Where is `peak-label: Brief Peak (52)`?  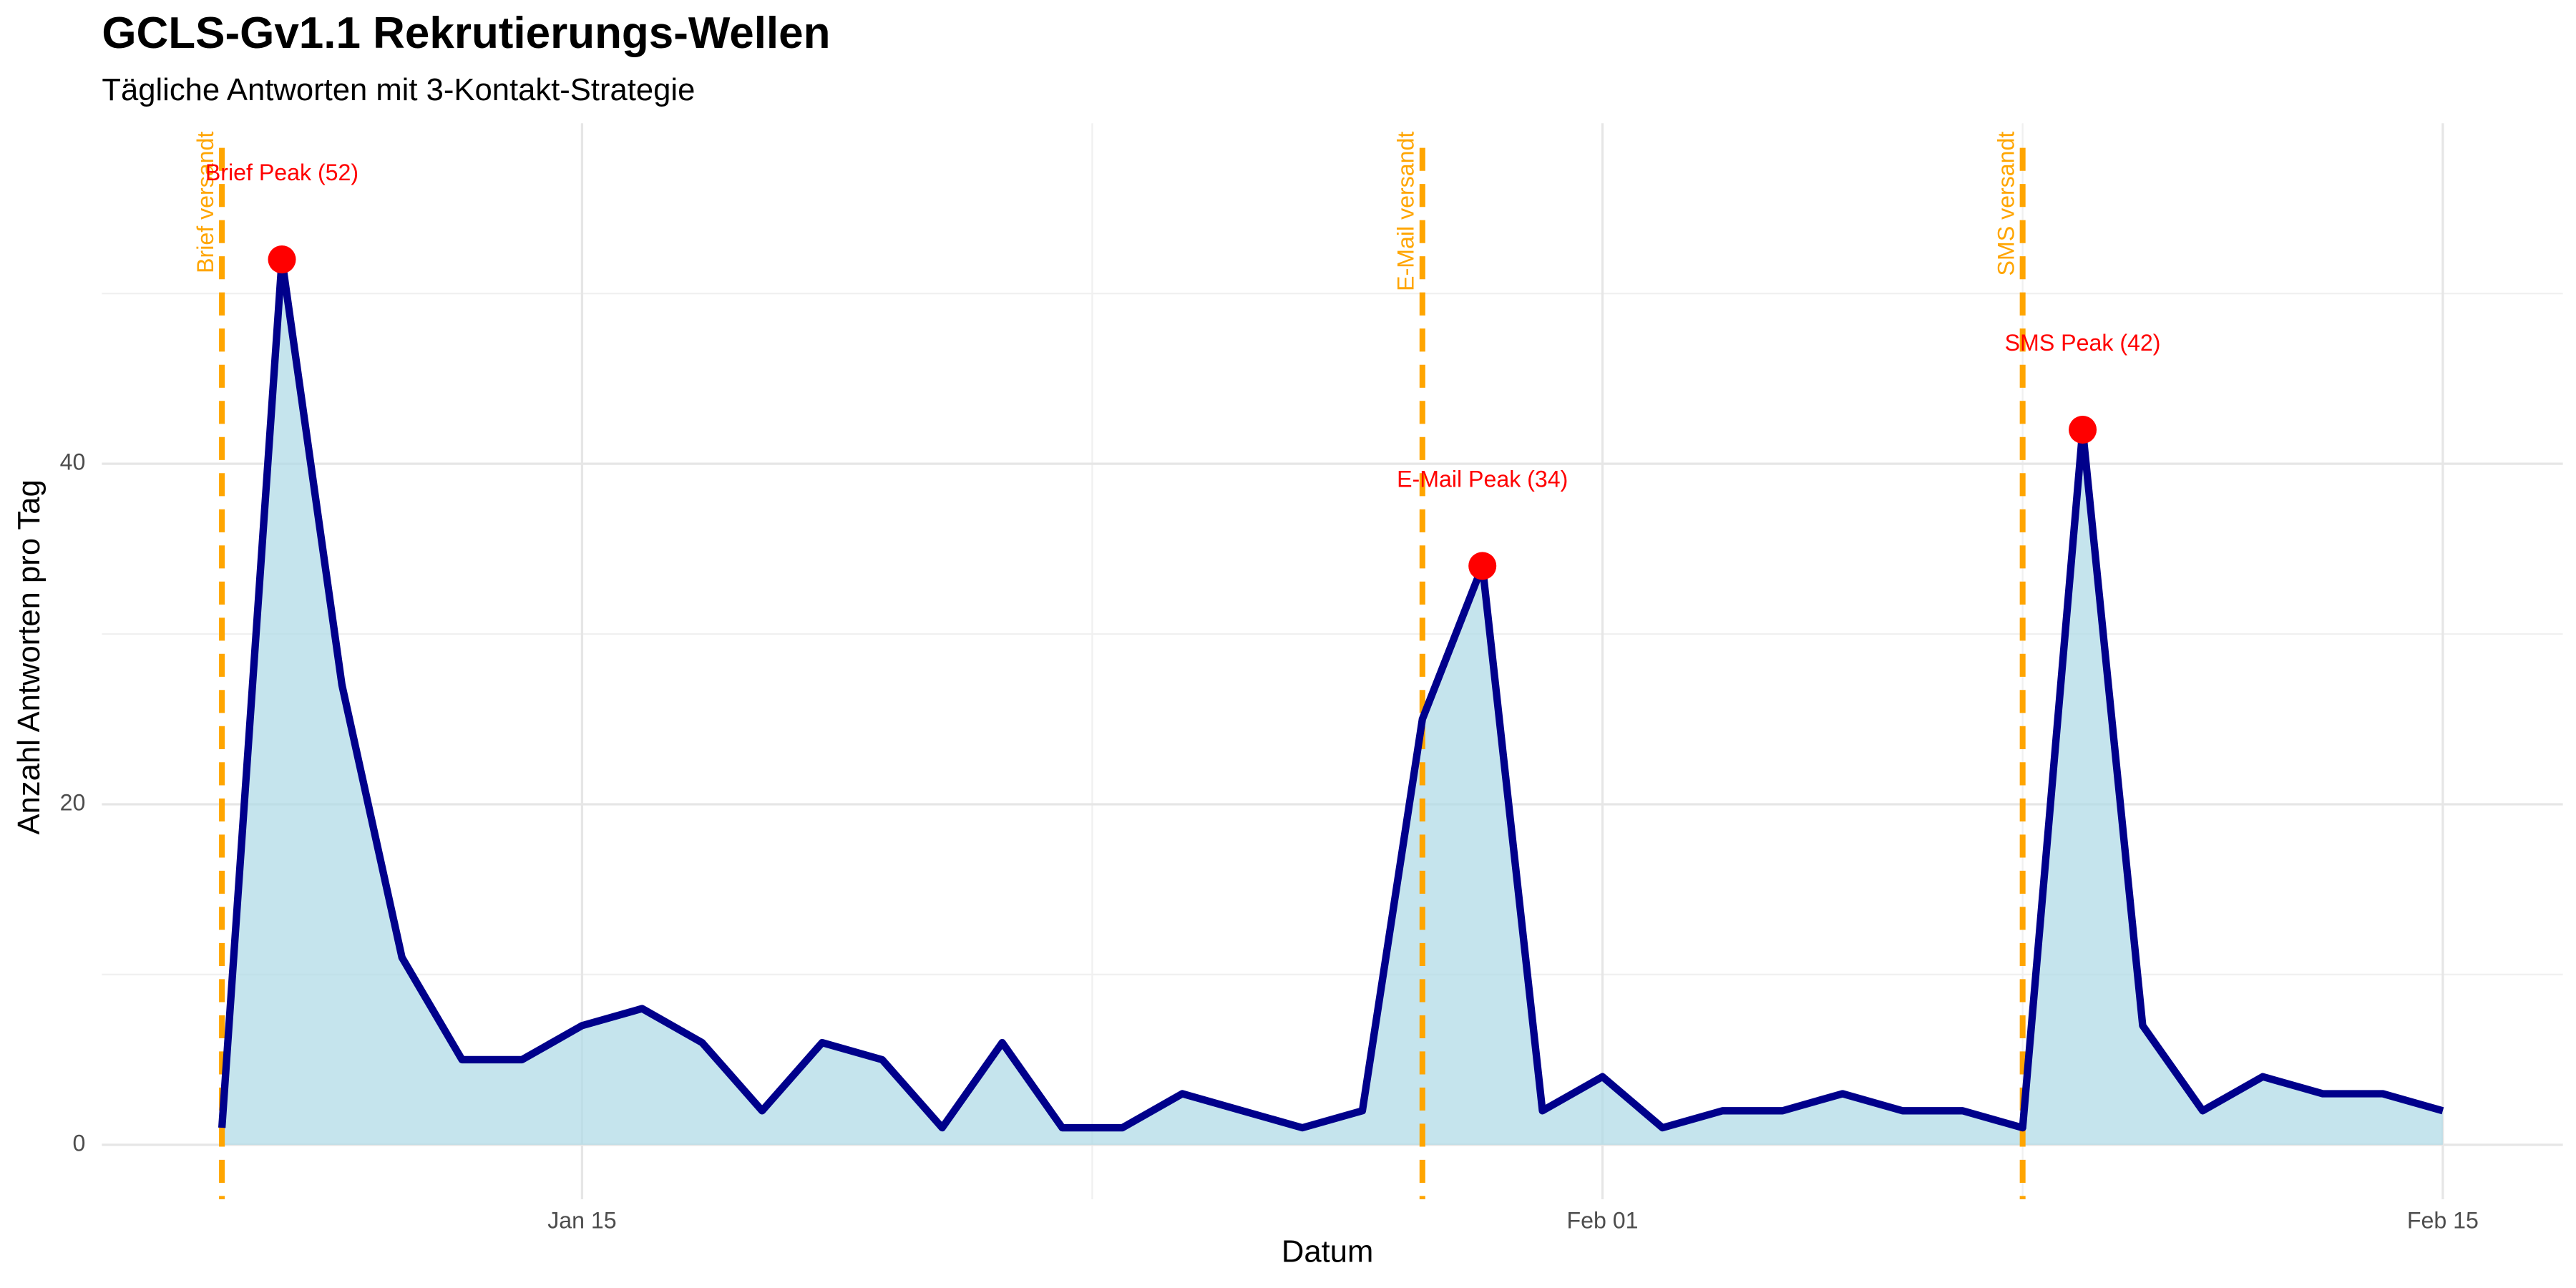
peak-label: Brief Peak (52) is located at coordinates (281, 172).